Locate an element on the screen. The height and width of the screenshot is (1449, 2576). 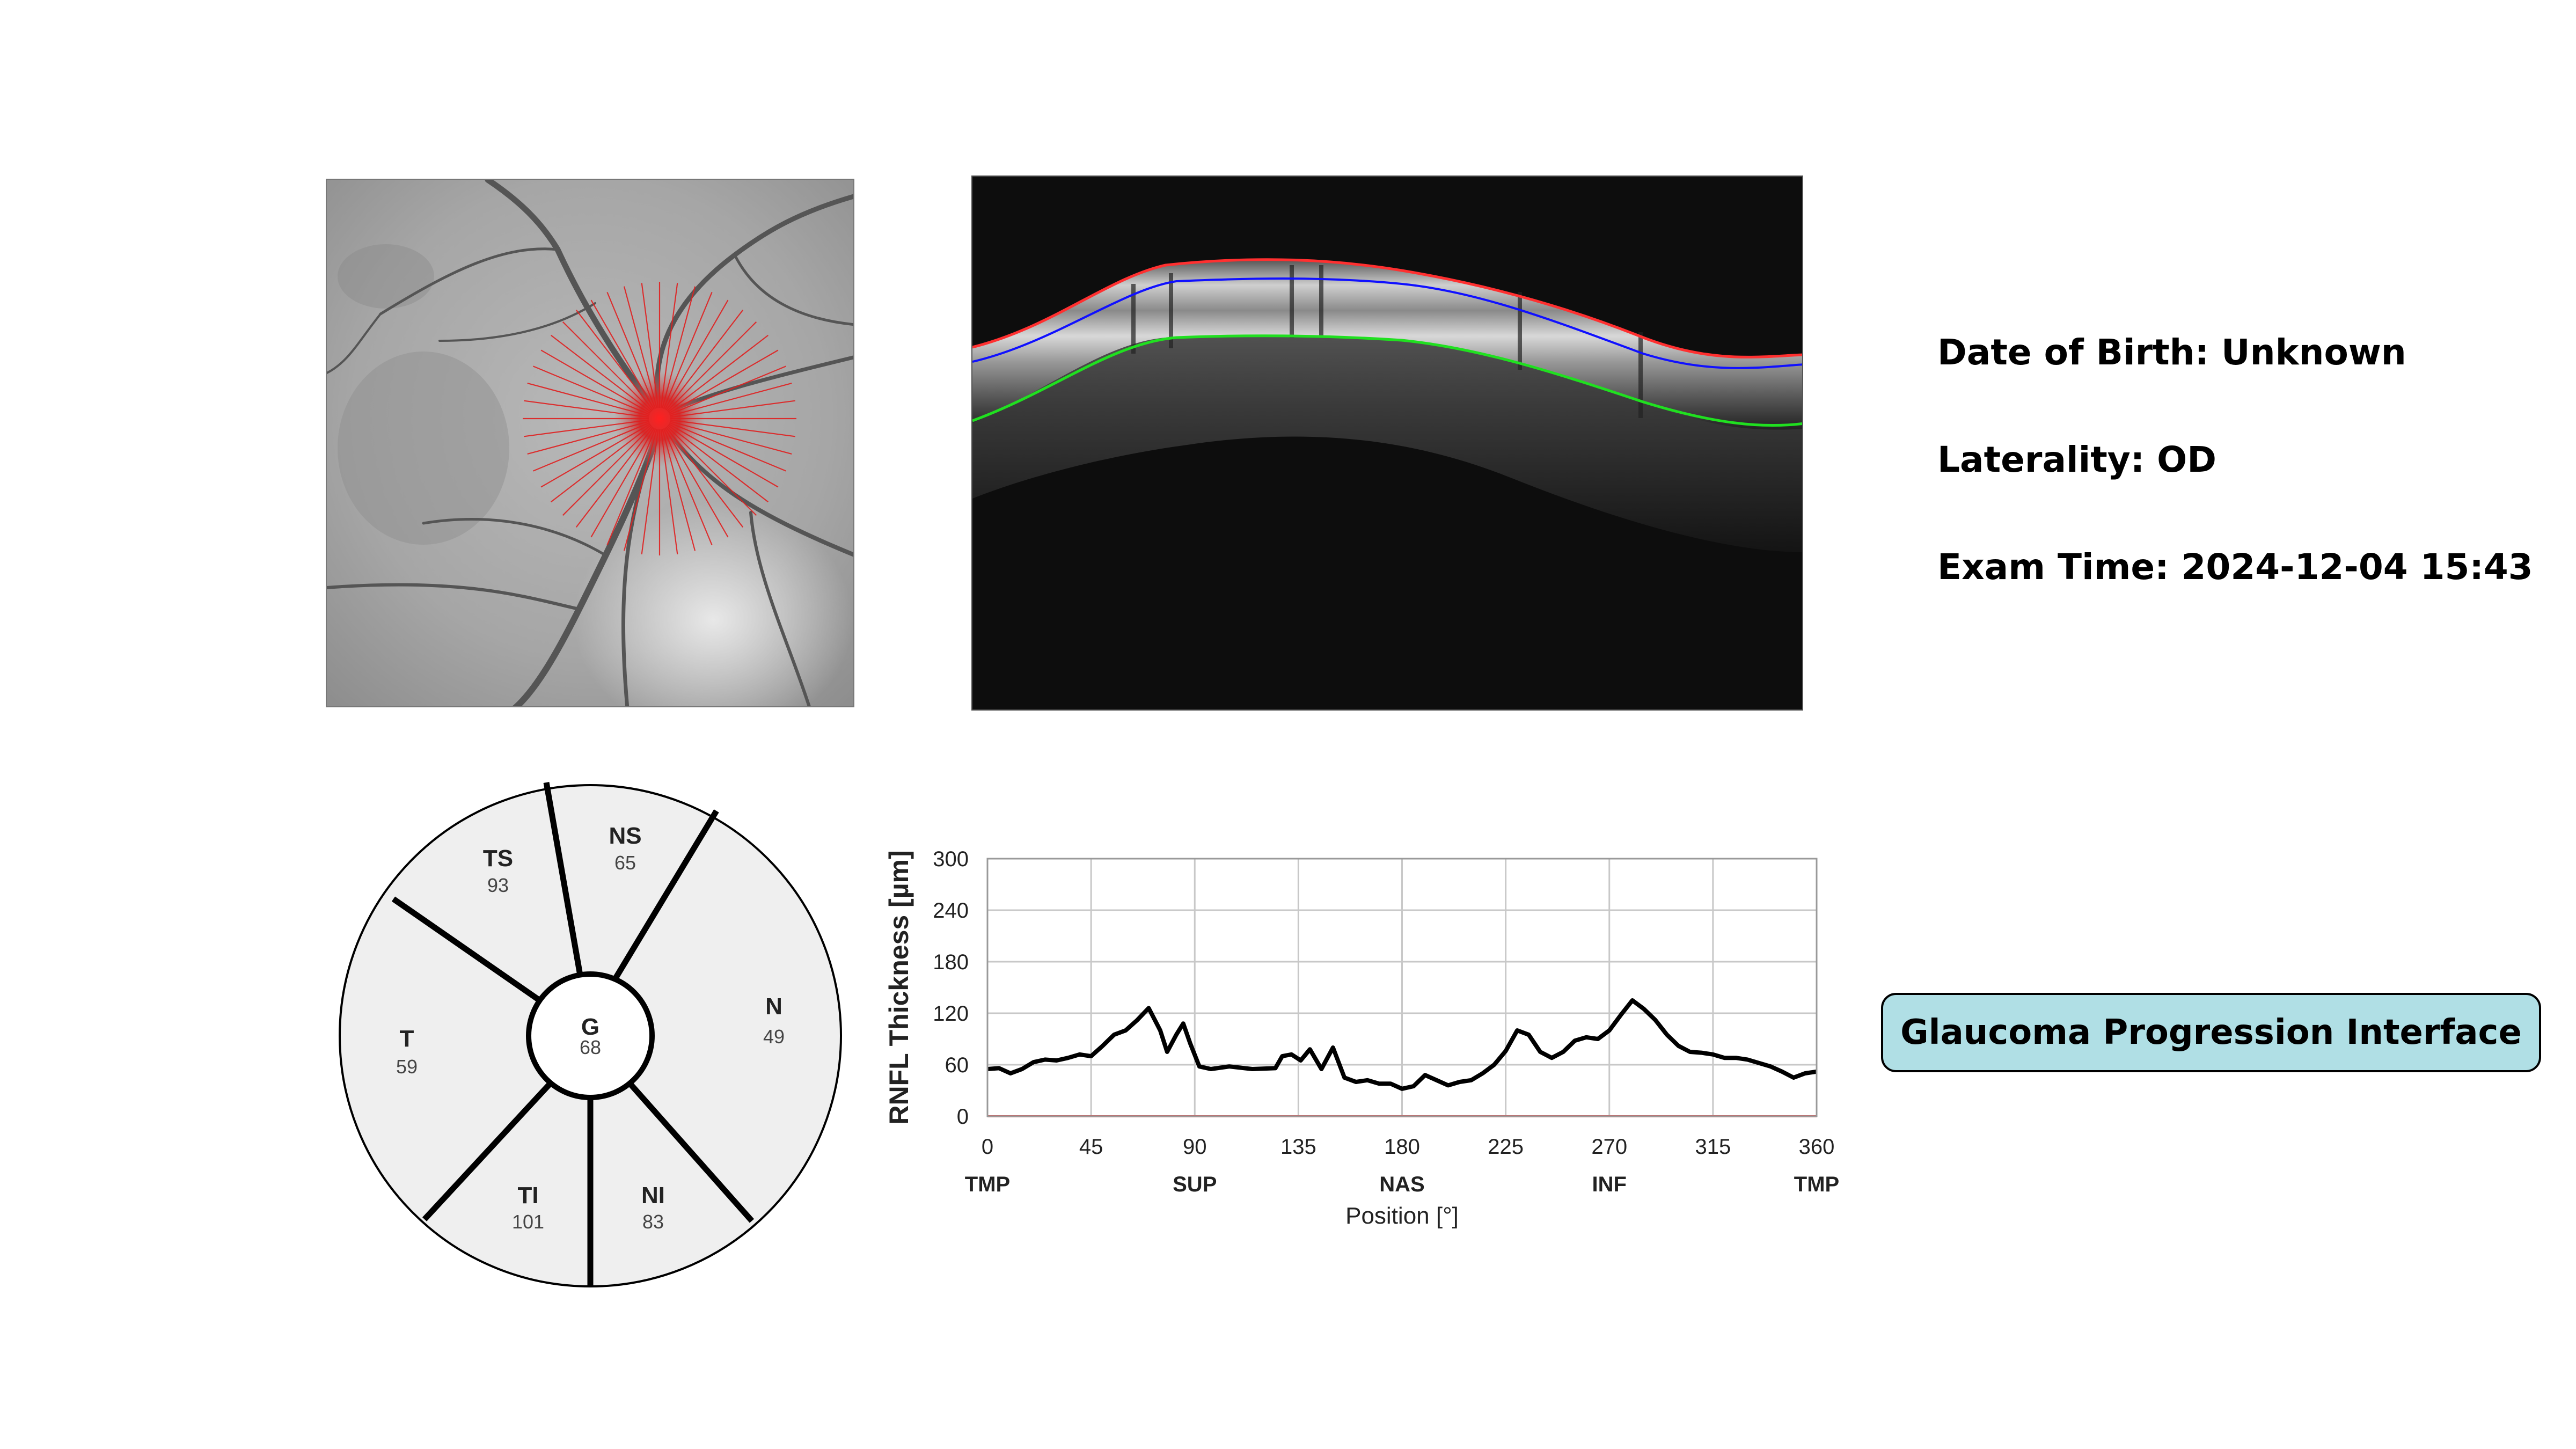
y-tick-label: 180 is located at coordinates (951, 962).